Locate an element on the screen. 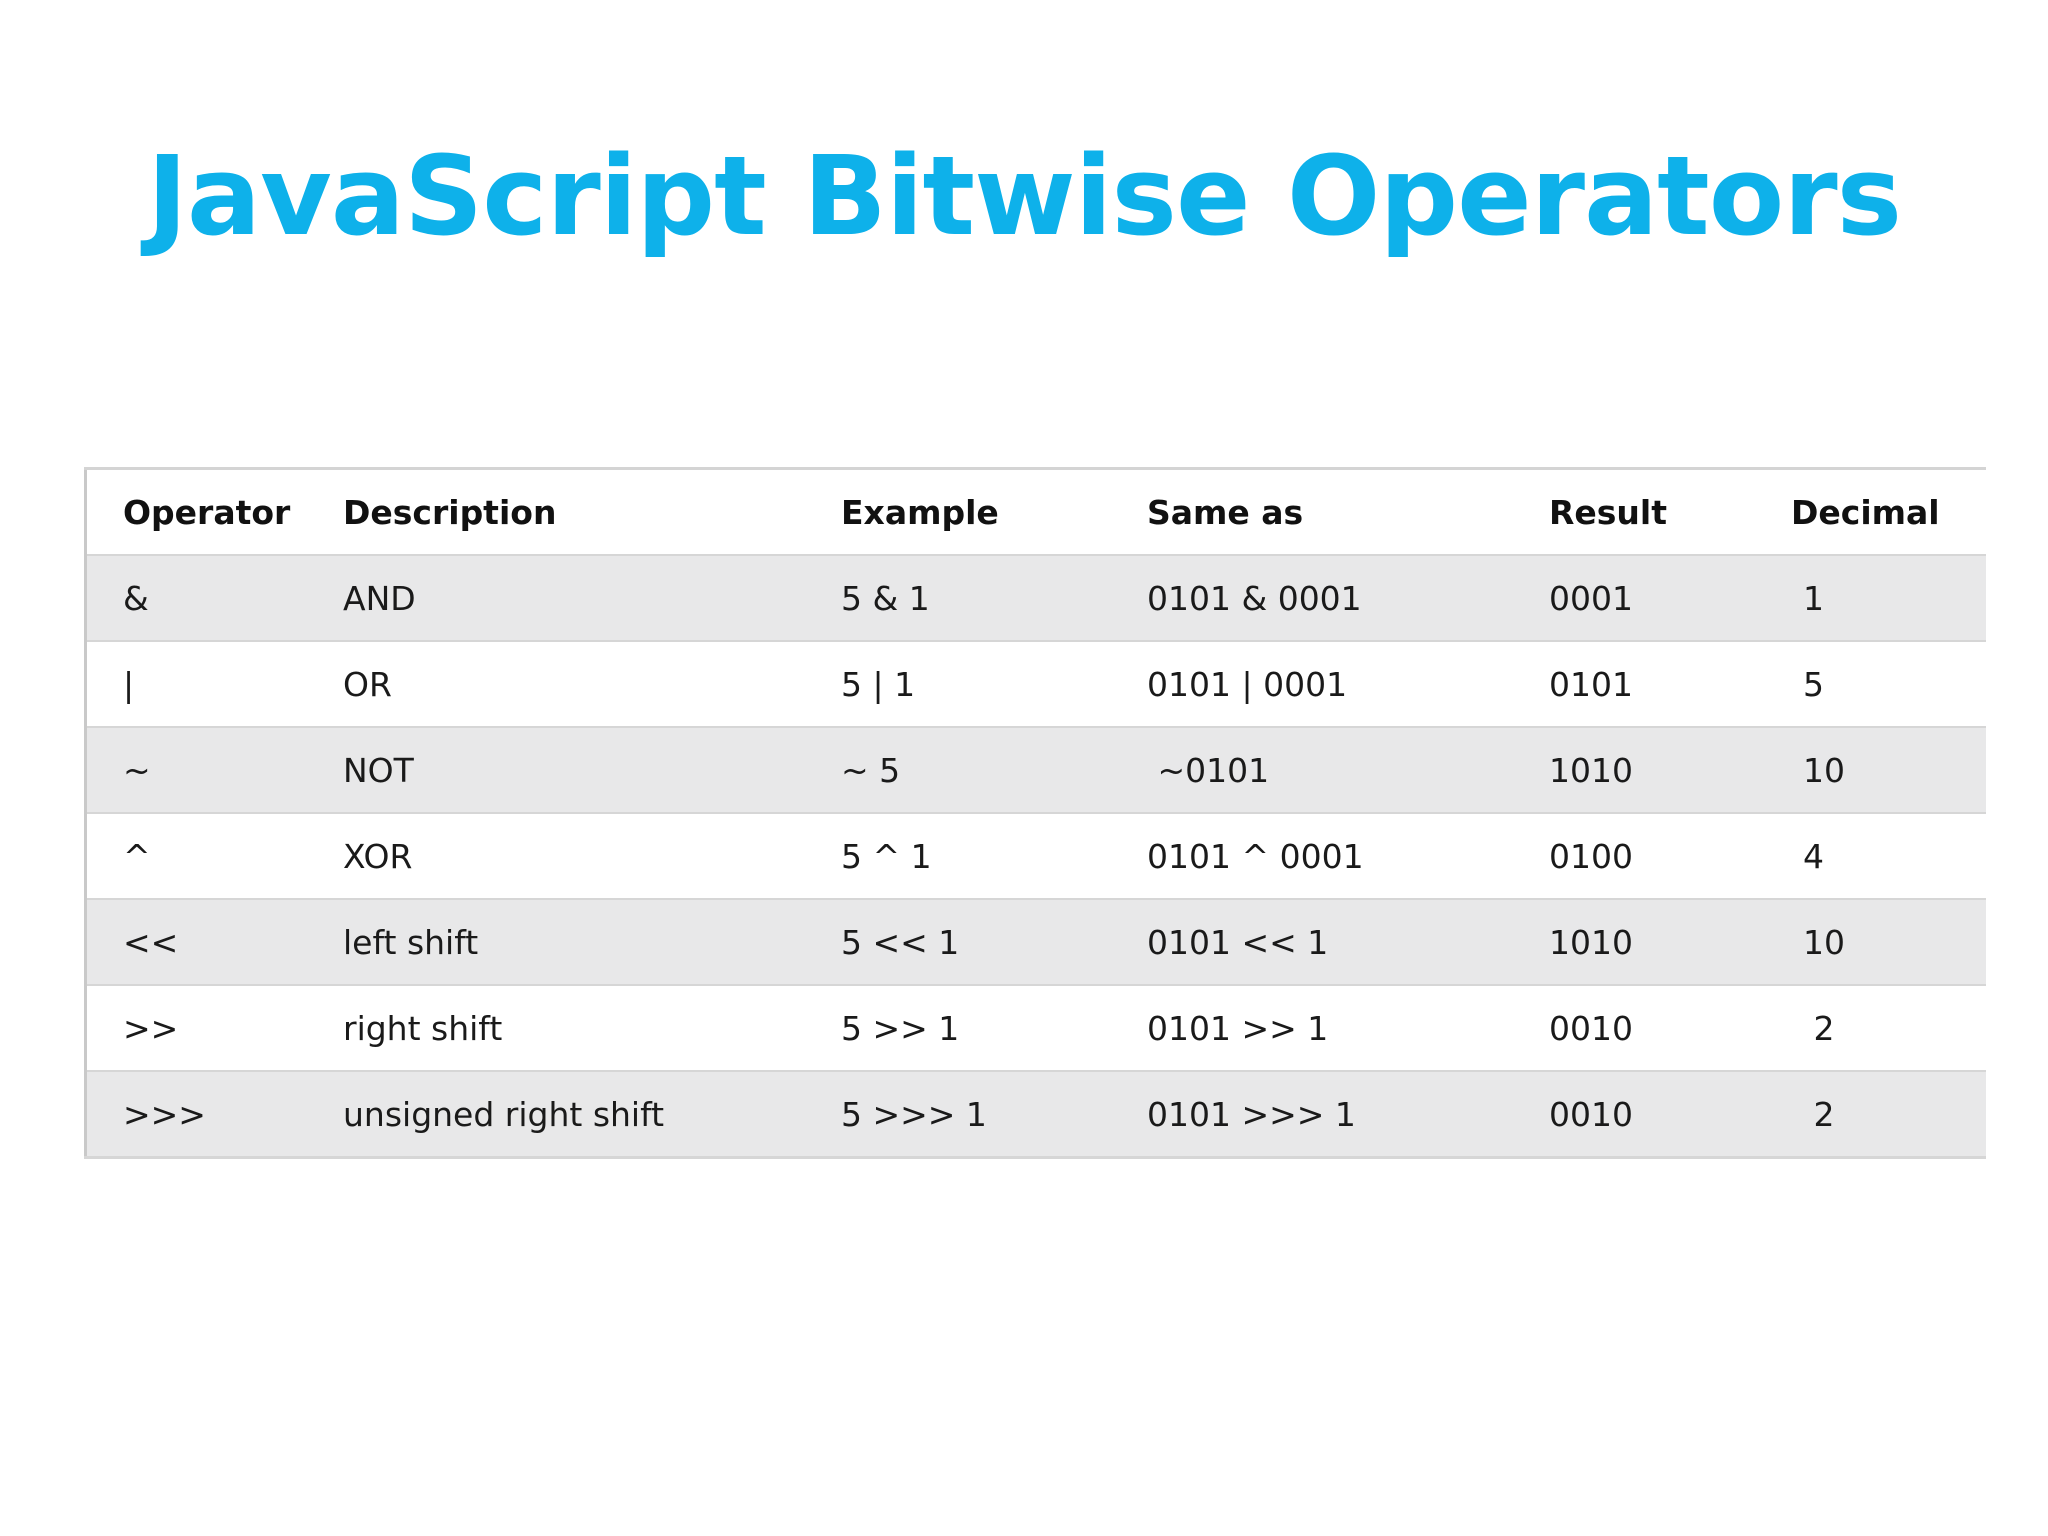 The width and height of the screenshot is (2048, 1536). table-row: & AND 5 & 1 0101 & 0001 0001 1 is located at coordinates (1035, 598).